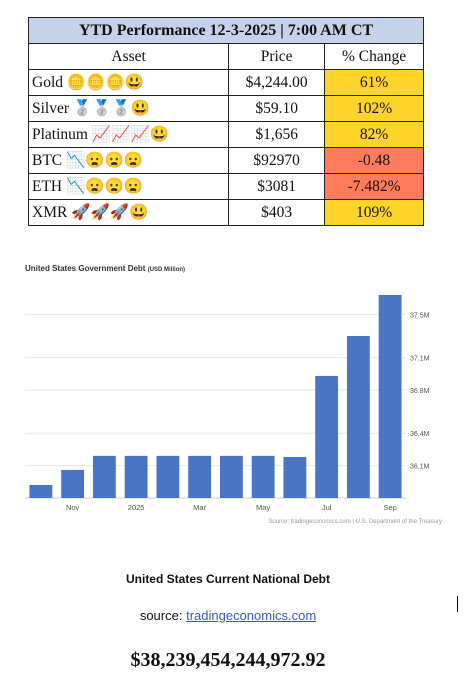 Image resolution: width=472 pixels, height=693 pixels. Describe the element at coordinates (128, 160) in the screenshot. I see `asset-cell: BTC 📉😦😦😦` at that location.